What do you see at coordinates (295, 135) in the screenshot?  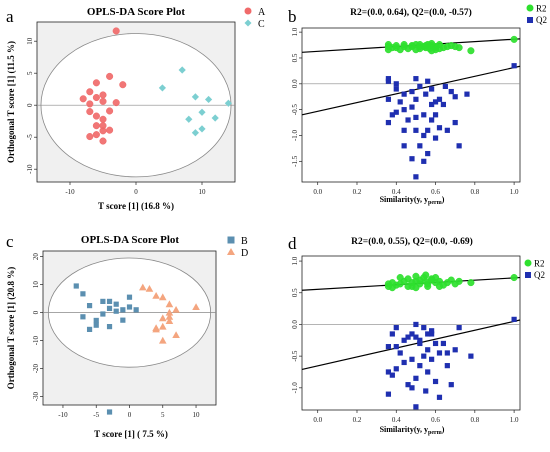 I see `y-tick-label: -1.0` at bounding box center [295, 135].